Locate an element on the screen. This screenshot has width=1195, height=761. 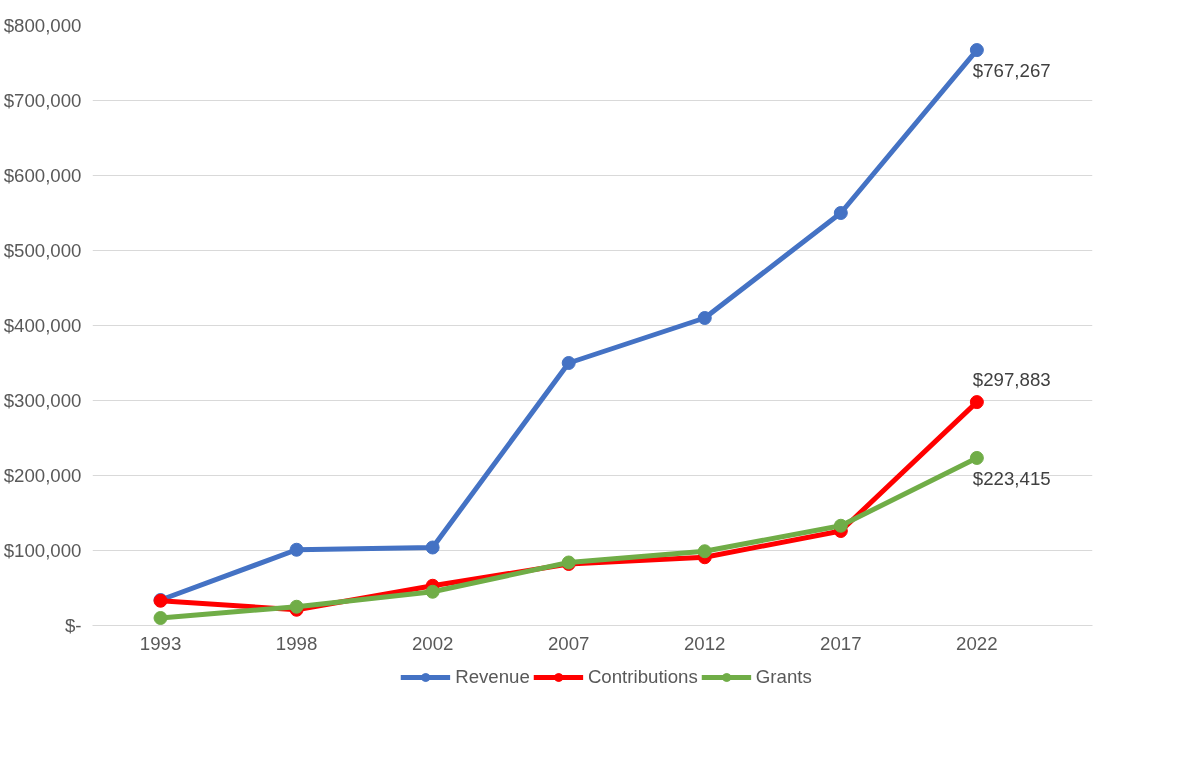
x-tick-label: 2017 is located at coordinates (841, 643).